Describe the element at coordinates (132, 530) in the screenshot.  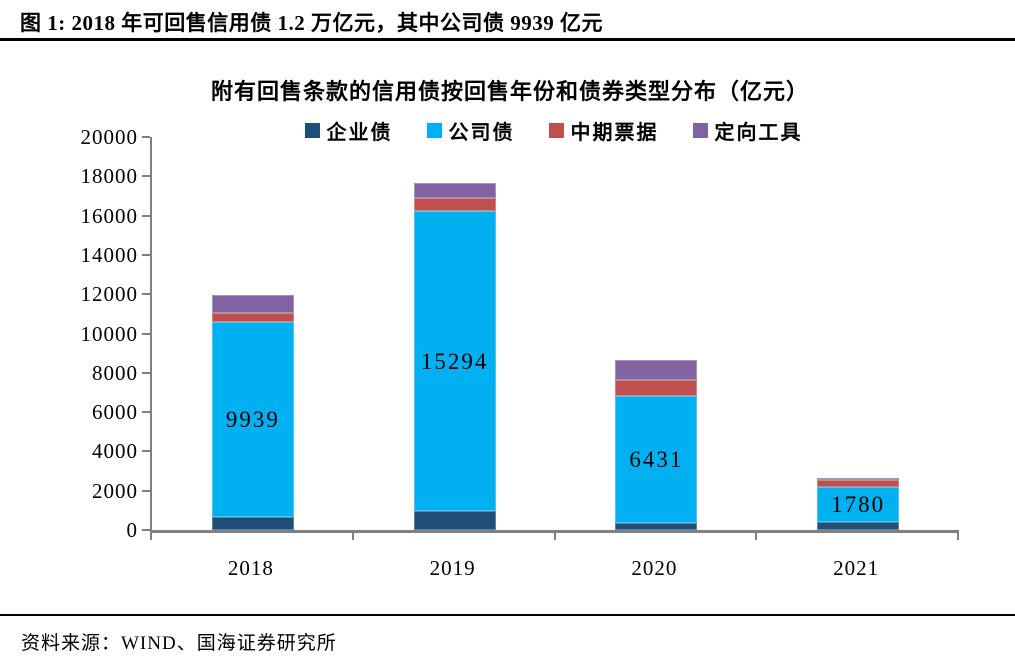
I see `y-tick-label: 0` at that location.